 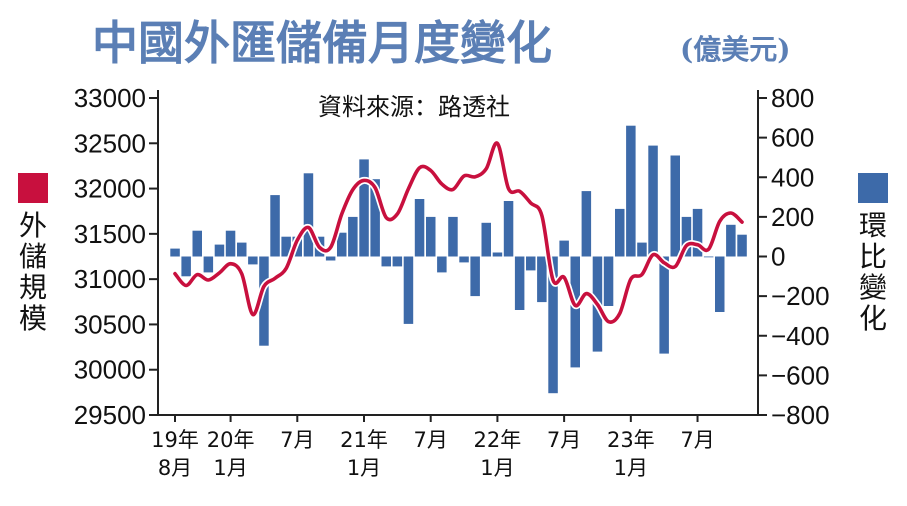 I want to click on x-tick-label: 8月, so click(x=175, y=468).